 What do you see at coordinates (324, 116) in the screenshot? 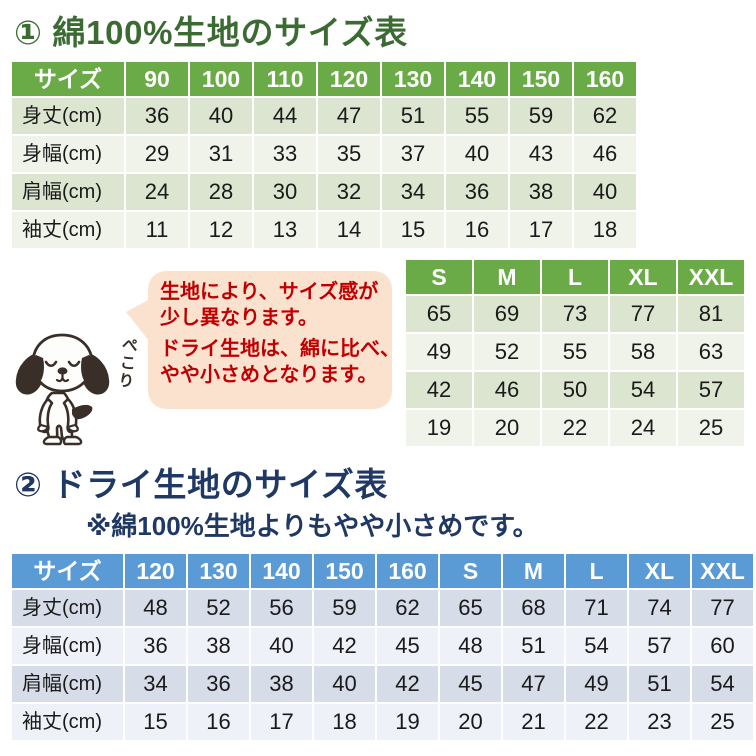
I see `table-row: 身丈(cm) 36 40 44 47 51 55 59 62` at bounding box center [324, 116].